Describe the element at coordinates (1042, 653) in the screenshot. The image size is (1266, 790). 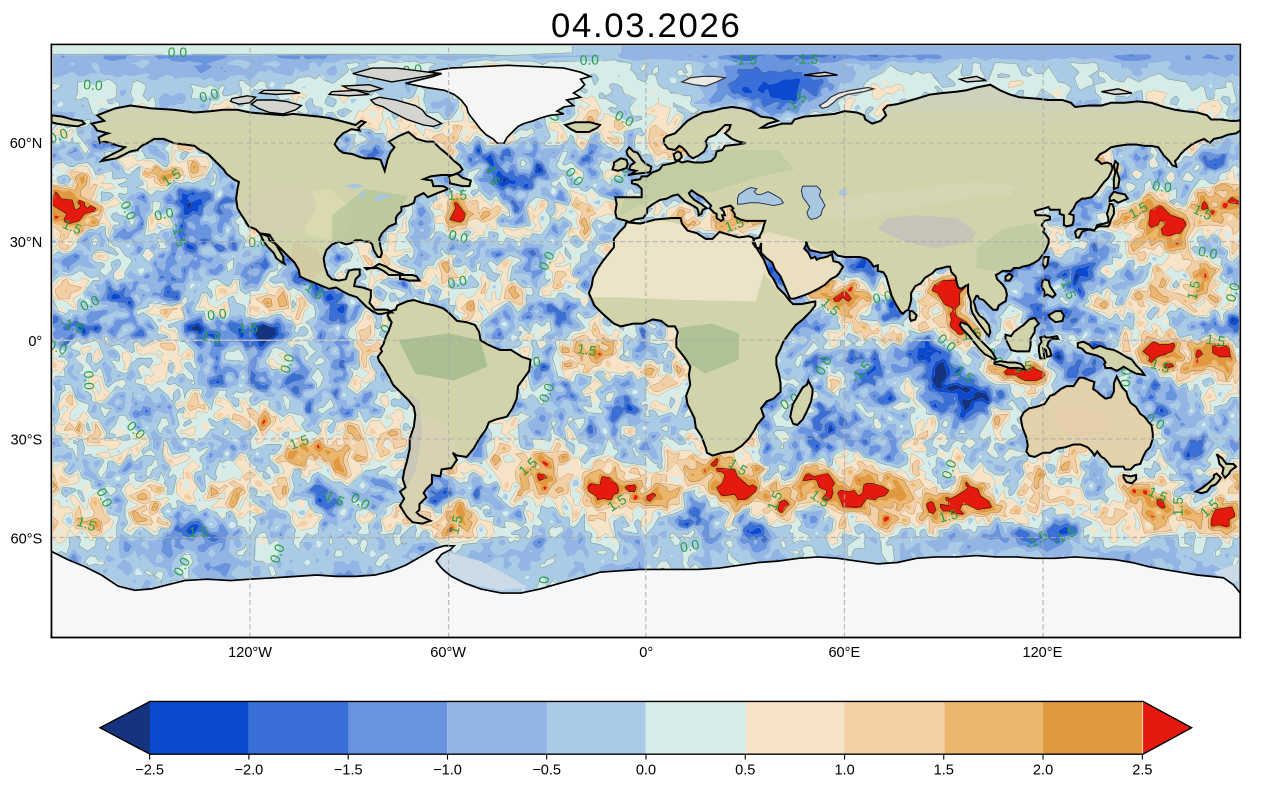
I see `svg-text: 120°E` at that location.